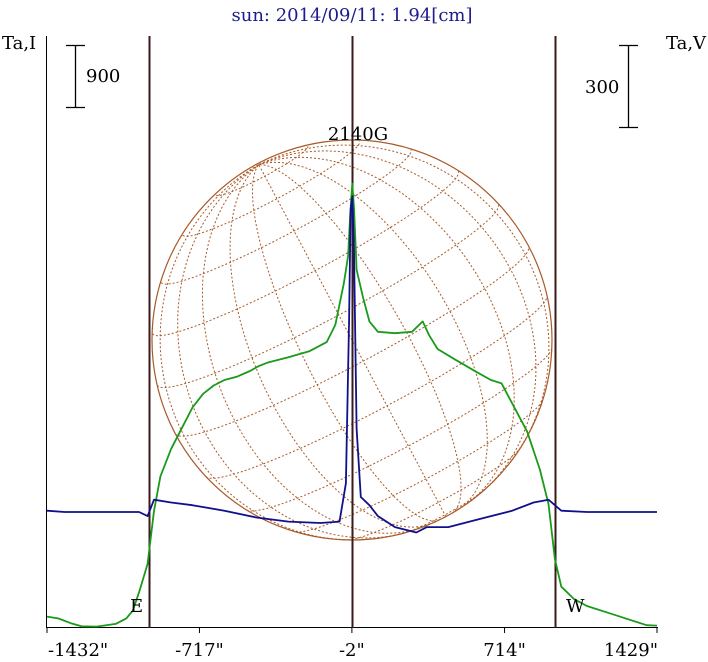 Image resolution: width=708 pixels, height=662 pixels. I want to click on right-scale-value: 300, so click(602, 87).